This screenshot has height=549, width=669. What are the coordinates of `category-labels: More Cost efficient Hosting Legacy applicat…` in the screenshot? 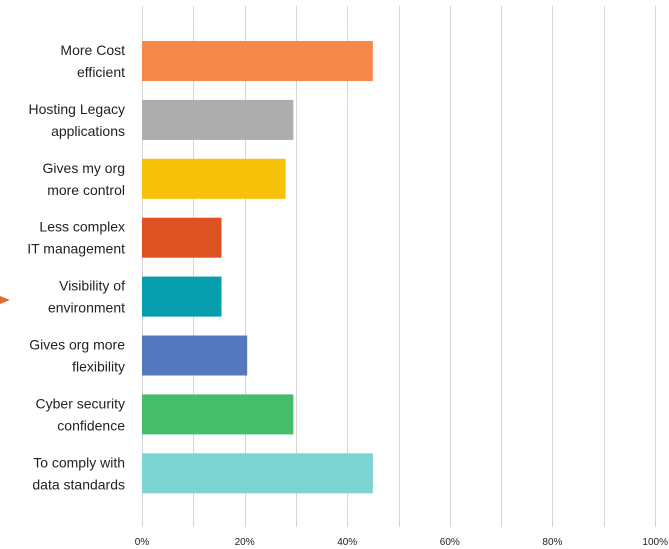 It's located at (76, 267).